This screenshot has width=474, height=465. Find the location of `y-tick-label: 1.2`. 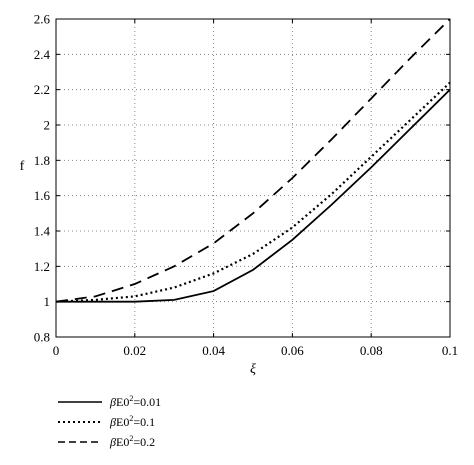

y-tick-label: 1.2 is located at coordinates (42, 266).